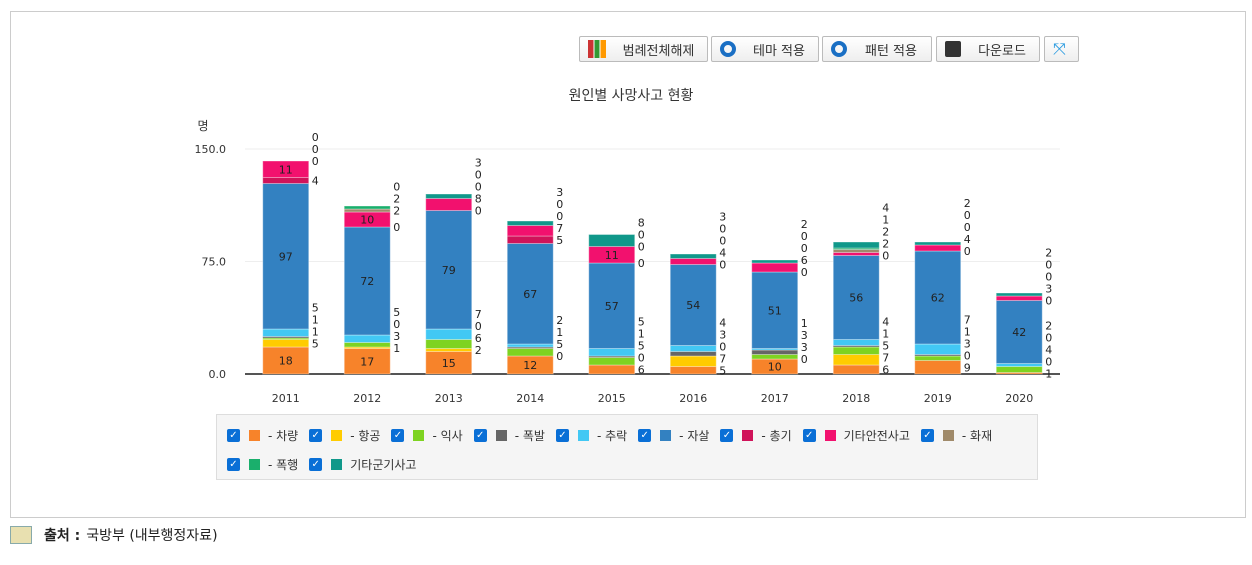 The image size is (1252, 565). What do you see at coordinates (804, 335) in the screenshot?
I see `data-label: 3` at bounding box center [804, 335].